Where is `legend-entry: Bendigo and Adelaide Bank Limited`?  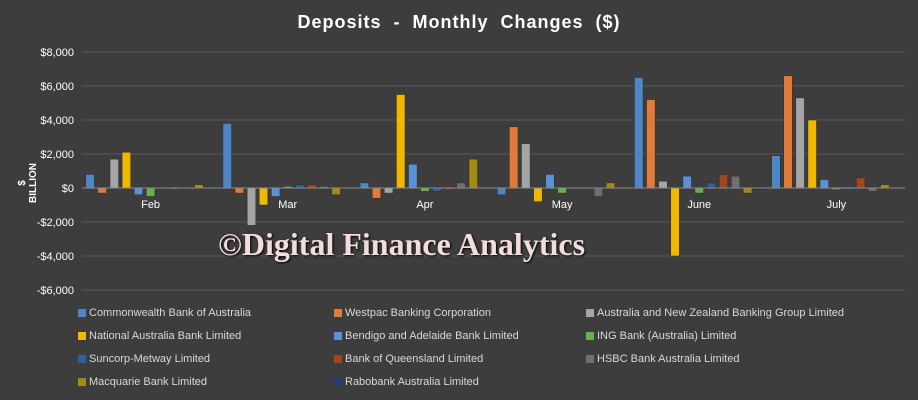
legend-entry: Bendigo and Adelaide Bank Limited is located at coordinates (460, 335).